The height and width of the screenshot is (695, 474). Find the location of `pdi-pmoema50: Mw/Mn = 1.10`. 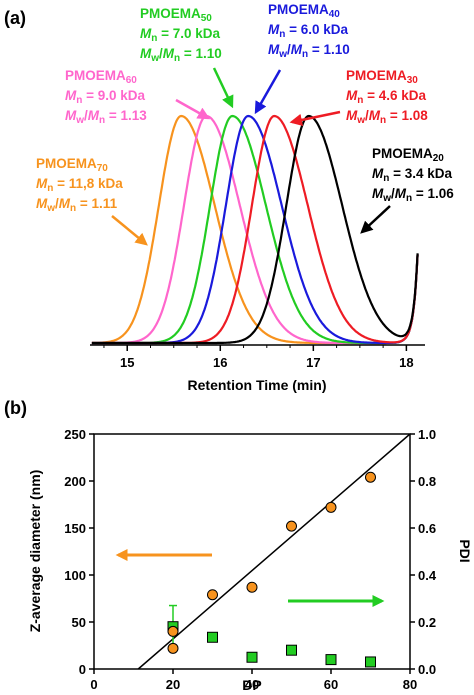

pdi-pmoema50: Mw/Mn = 1.10 is located at coordinates (181, 55).